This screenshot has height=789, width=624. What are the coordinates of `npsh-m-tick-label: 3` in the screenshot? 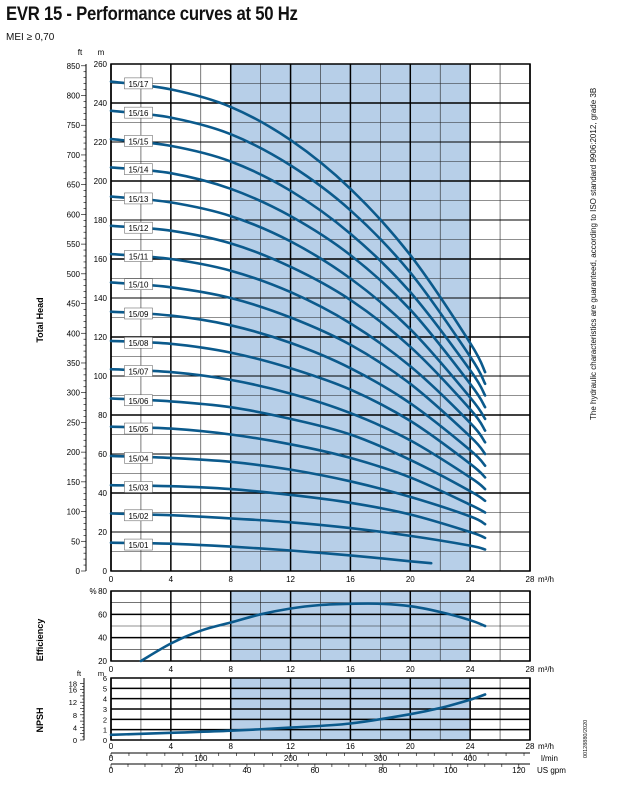 It's located at (105, 709).